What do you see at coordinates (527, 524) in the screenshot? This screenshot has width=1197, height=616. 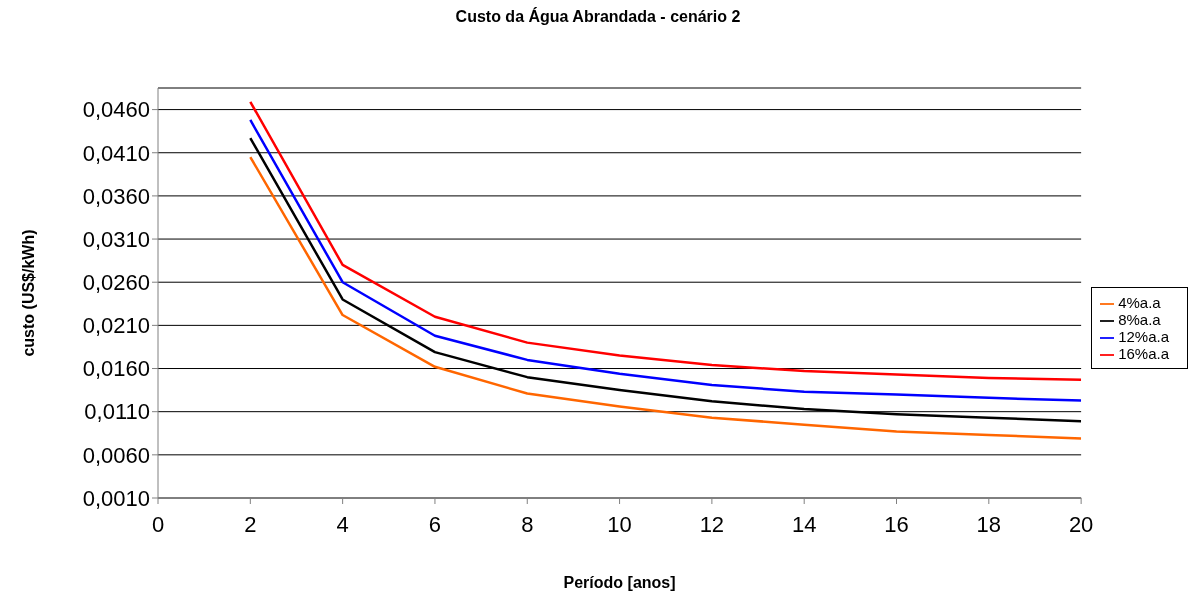 I see `x-tick-label: 8` at bounding box center [527, 524].